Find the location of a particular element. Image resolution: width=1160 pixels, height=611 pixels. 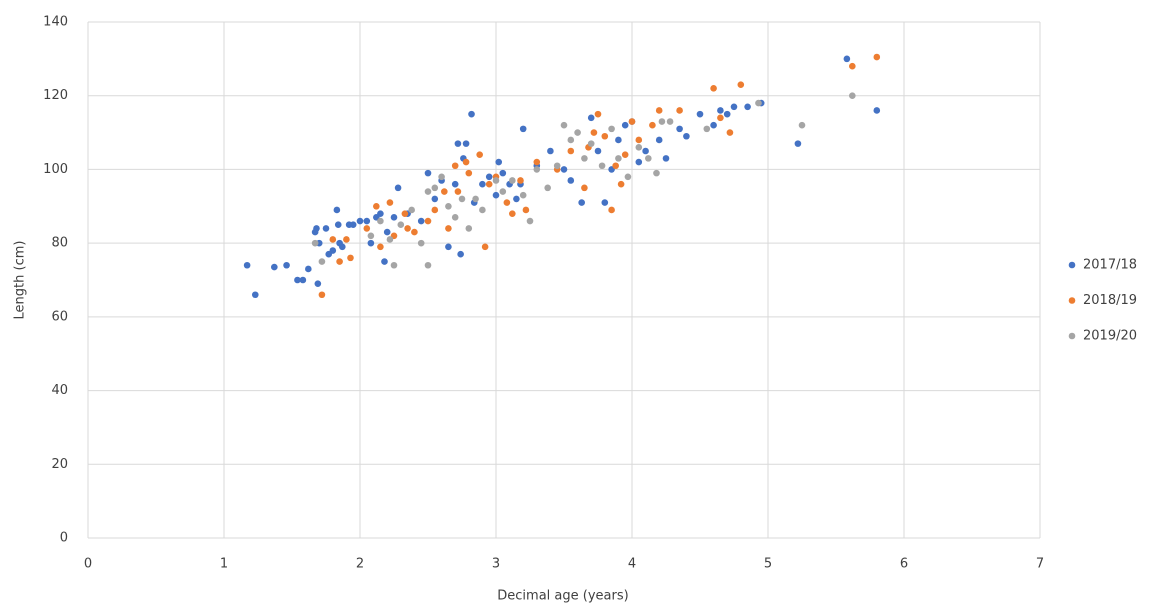

x-tick-label: 0 is located at coordinates (88, 564).